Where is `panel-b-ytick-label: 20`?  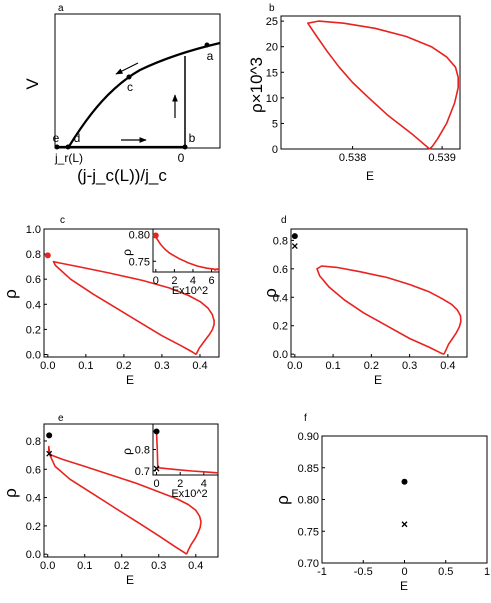
panel-b-ytick-label: 20 is located at coordinates (272, 48).